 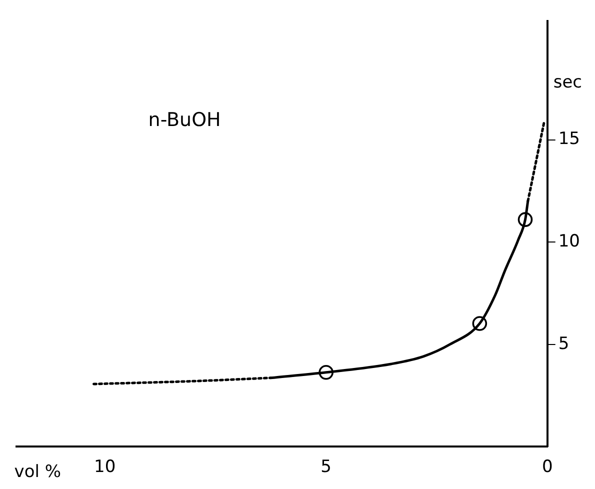 I want to click on y-tick-label: 10, so click(x=569, y=242).